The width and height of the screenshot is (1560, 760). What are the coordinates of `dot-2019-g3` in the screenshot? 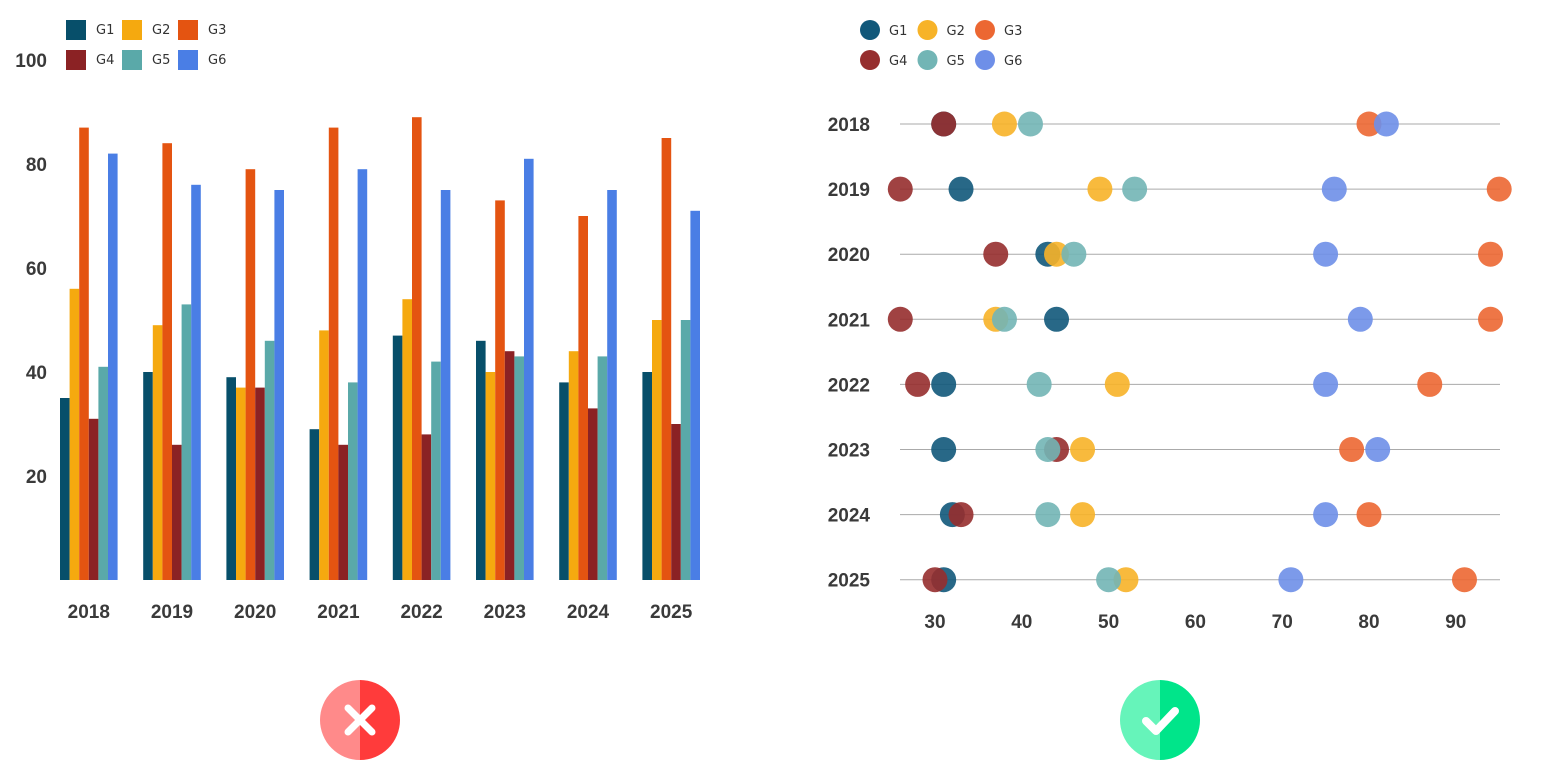 It's located at (1499, 189).